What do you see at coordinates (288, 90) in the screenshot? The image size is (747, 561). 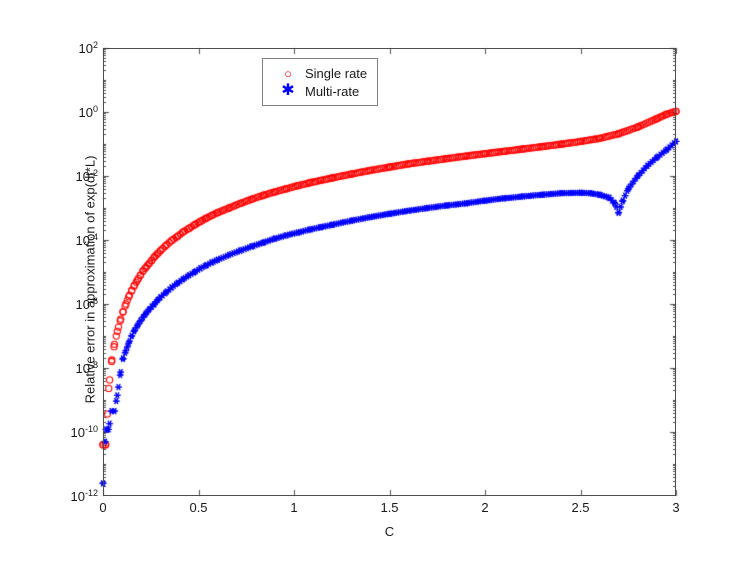 I see `asterisk-marker-icon: ✱` at bounding box center [288, 90].